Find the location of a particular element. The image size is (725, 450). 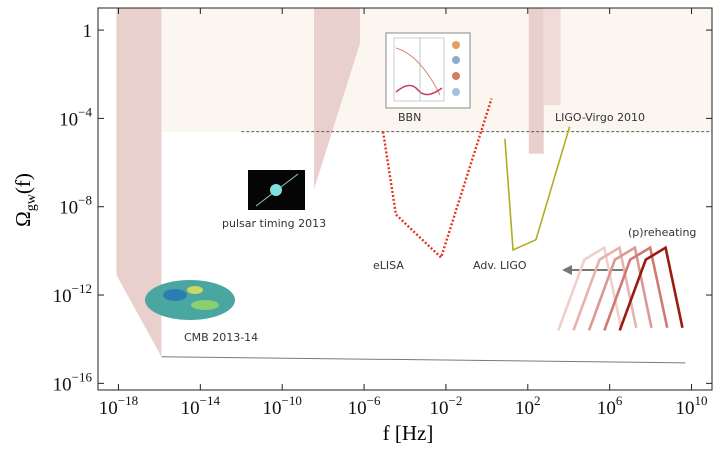

bbn-inset is located at coordinates (428, 70).